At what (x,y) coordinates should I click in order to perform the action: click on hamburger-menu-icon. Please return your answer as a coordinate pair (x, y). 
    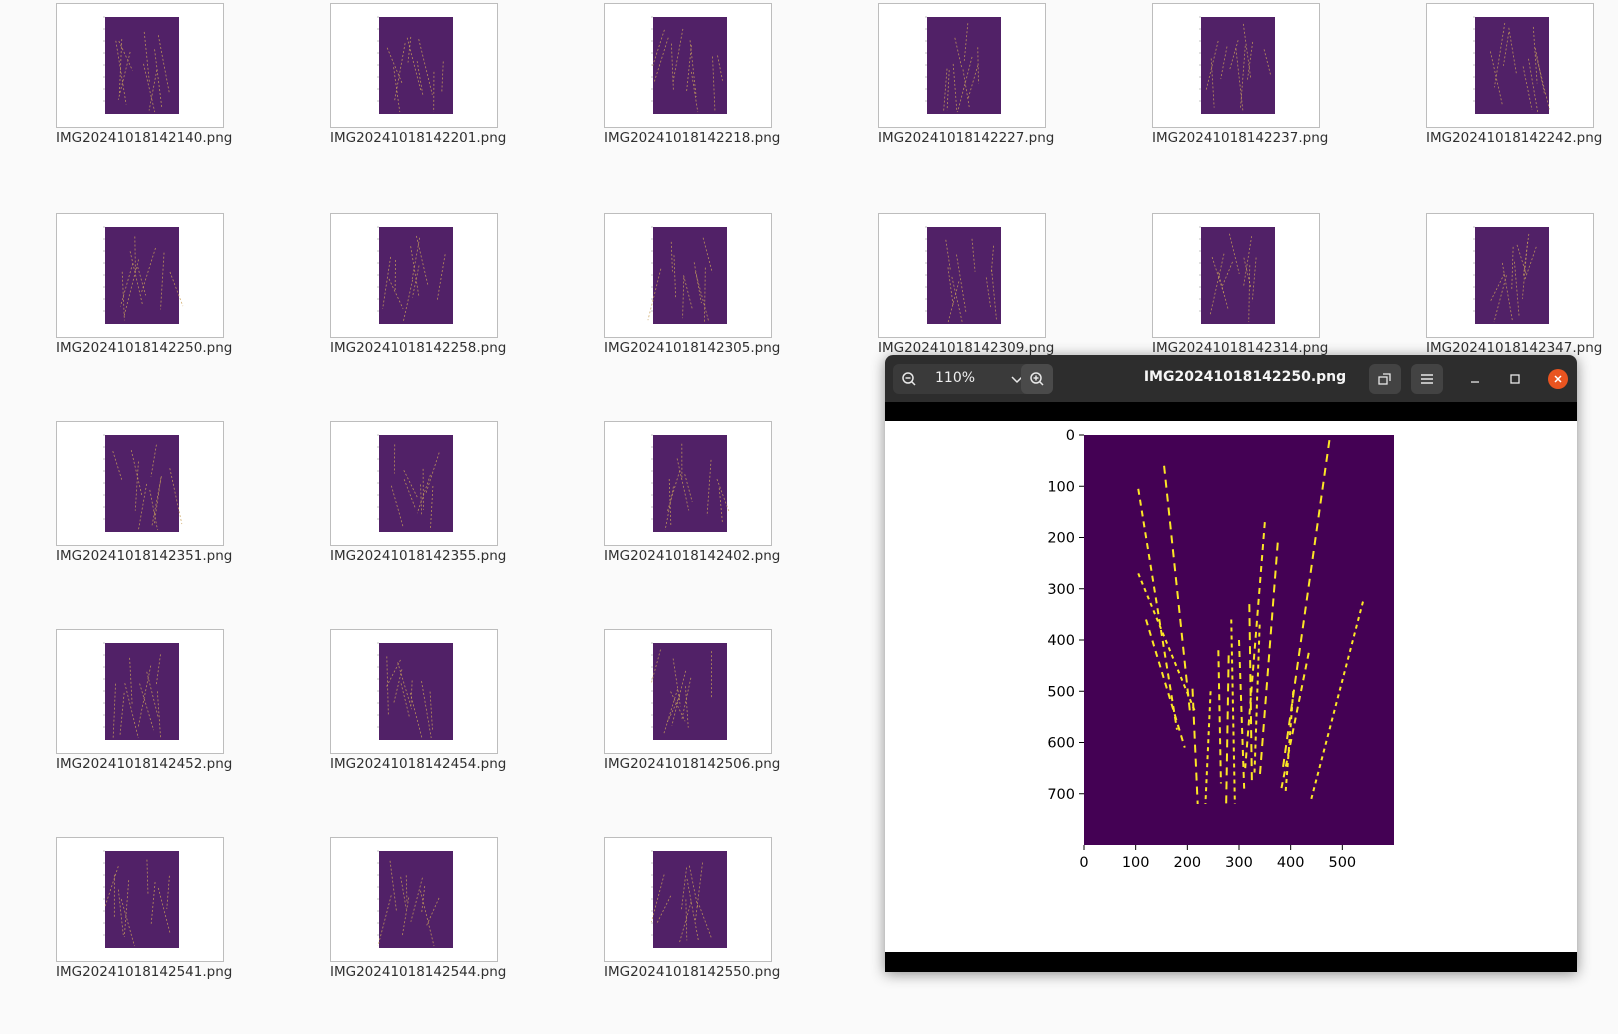
    Looking at the image, I should click on (1427, 379).